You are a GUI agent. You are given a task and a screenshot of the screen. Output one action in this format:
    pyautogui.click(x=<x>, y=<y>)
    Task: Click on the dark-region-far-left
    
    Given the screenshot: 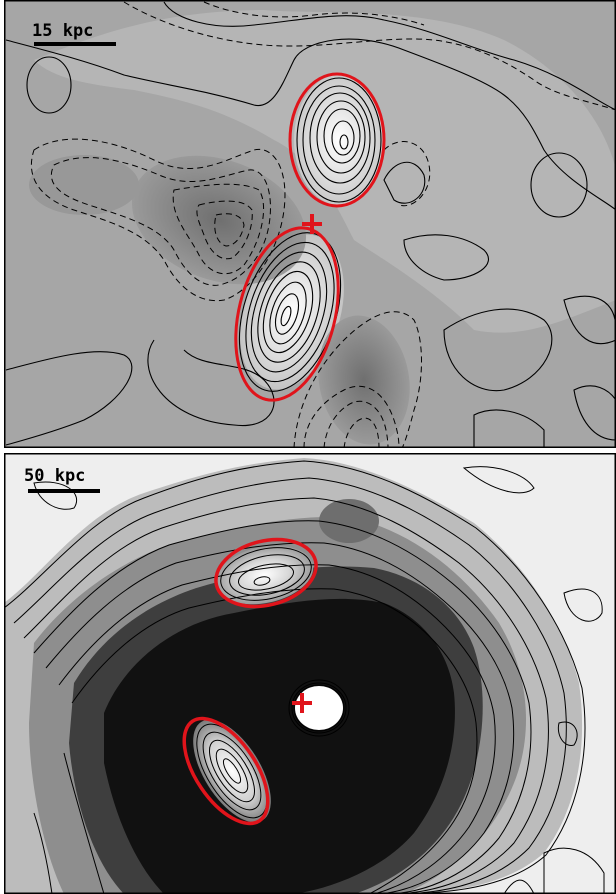 What is the action you would take?
    pyautogui.click(x=84, y=185)
    